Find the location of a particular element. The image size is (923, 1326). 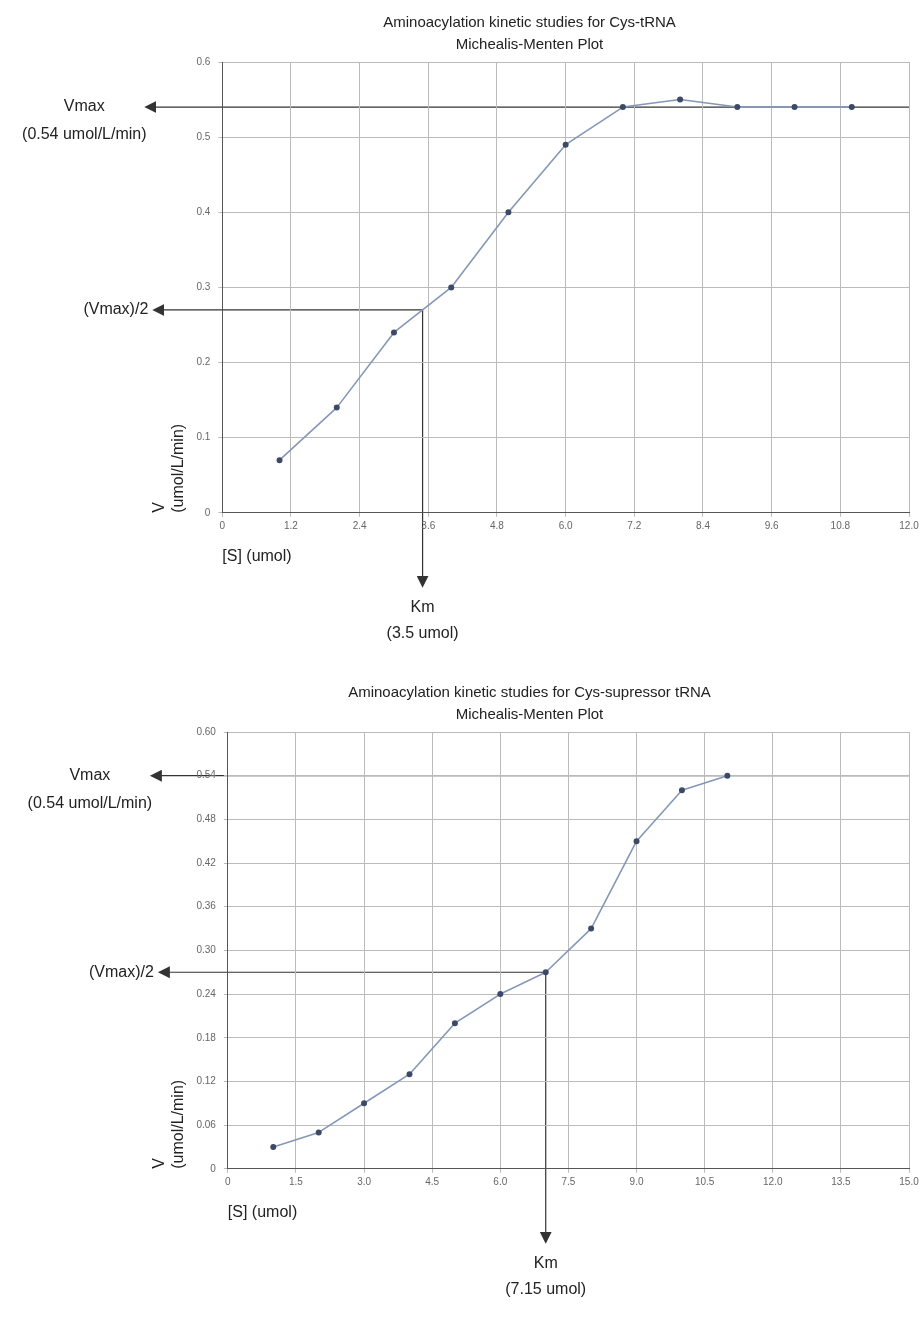

y-tick-label: 0.4 is located at coordinates (203, 212).